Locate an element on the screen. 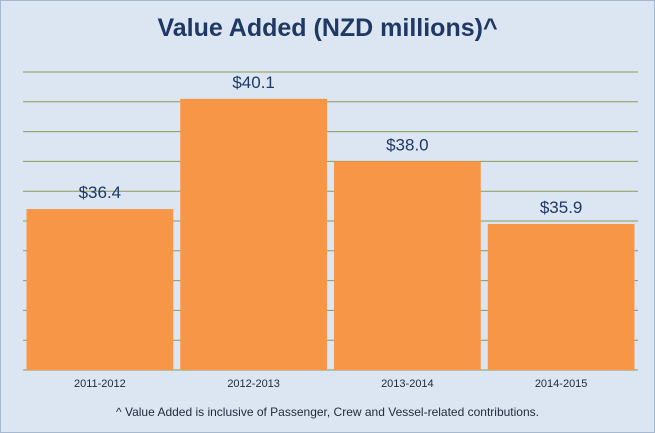 This screenshot has width=655, height=433. x-tick-label-2012-2013: 2012-2013 is located at coordinates (253, 384).